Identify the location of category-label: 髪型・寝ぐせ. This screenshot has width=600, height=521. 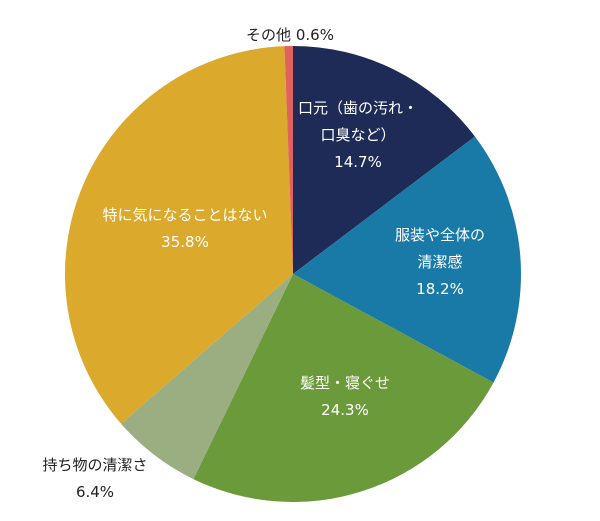
(345, 383).